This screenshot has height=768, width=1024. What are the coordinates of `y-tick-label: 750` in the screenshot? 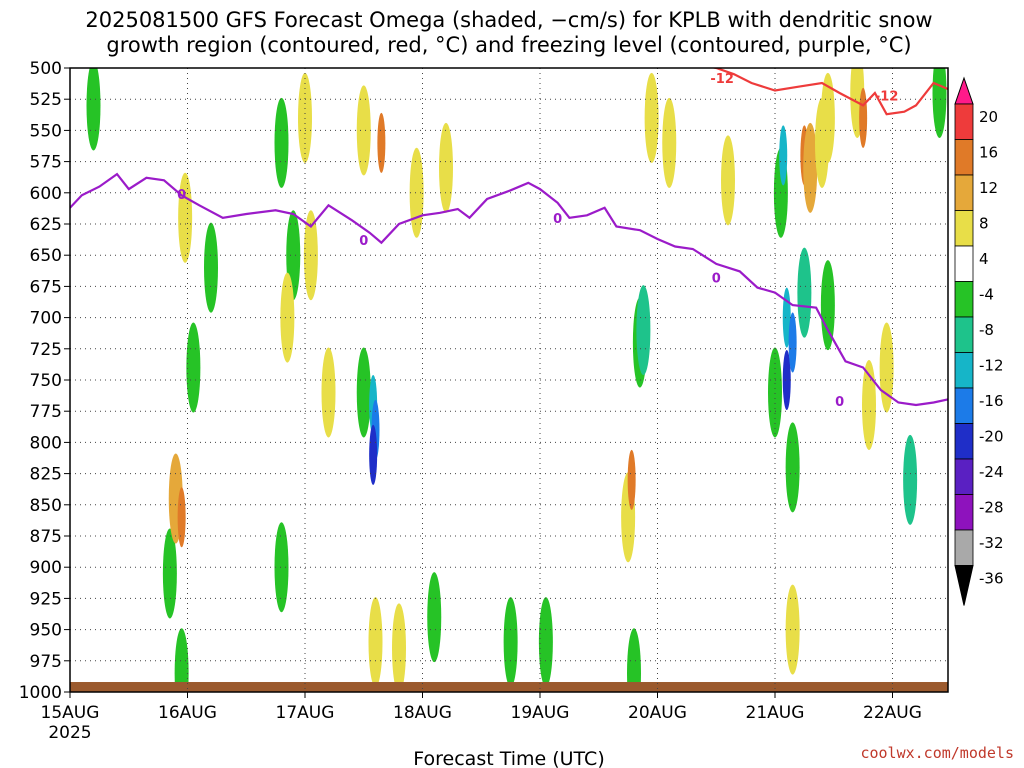 It's located at (46, 381).